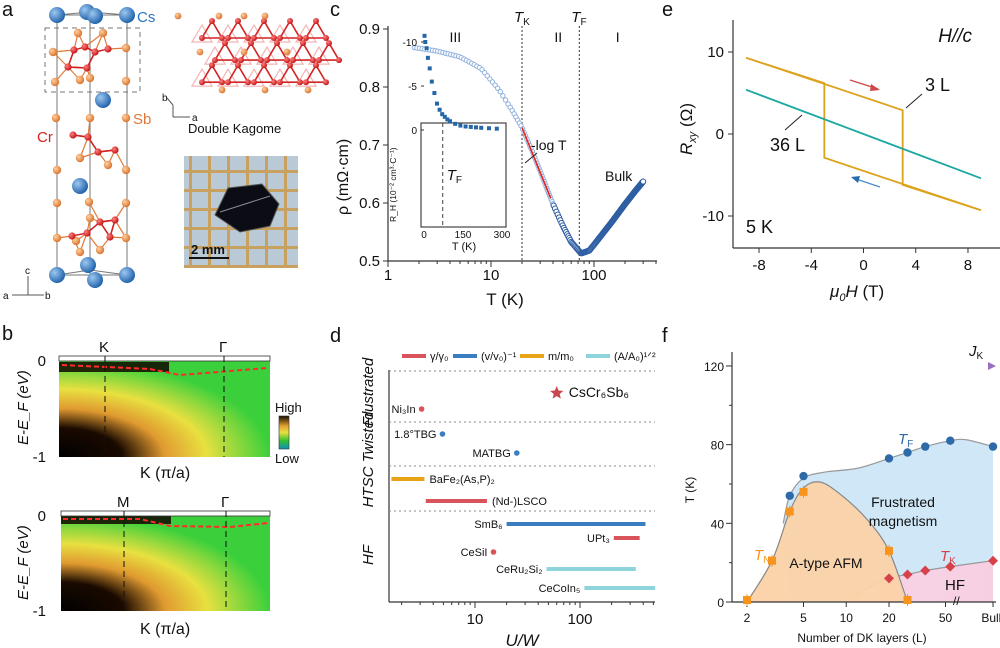 Image resolution: width=1000 pixels, height=648 pixels. What do you see at coordinates (45, 137) in the screenshot?
I see `atom-label-cr: Cr` at bounding box center [45, 137].